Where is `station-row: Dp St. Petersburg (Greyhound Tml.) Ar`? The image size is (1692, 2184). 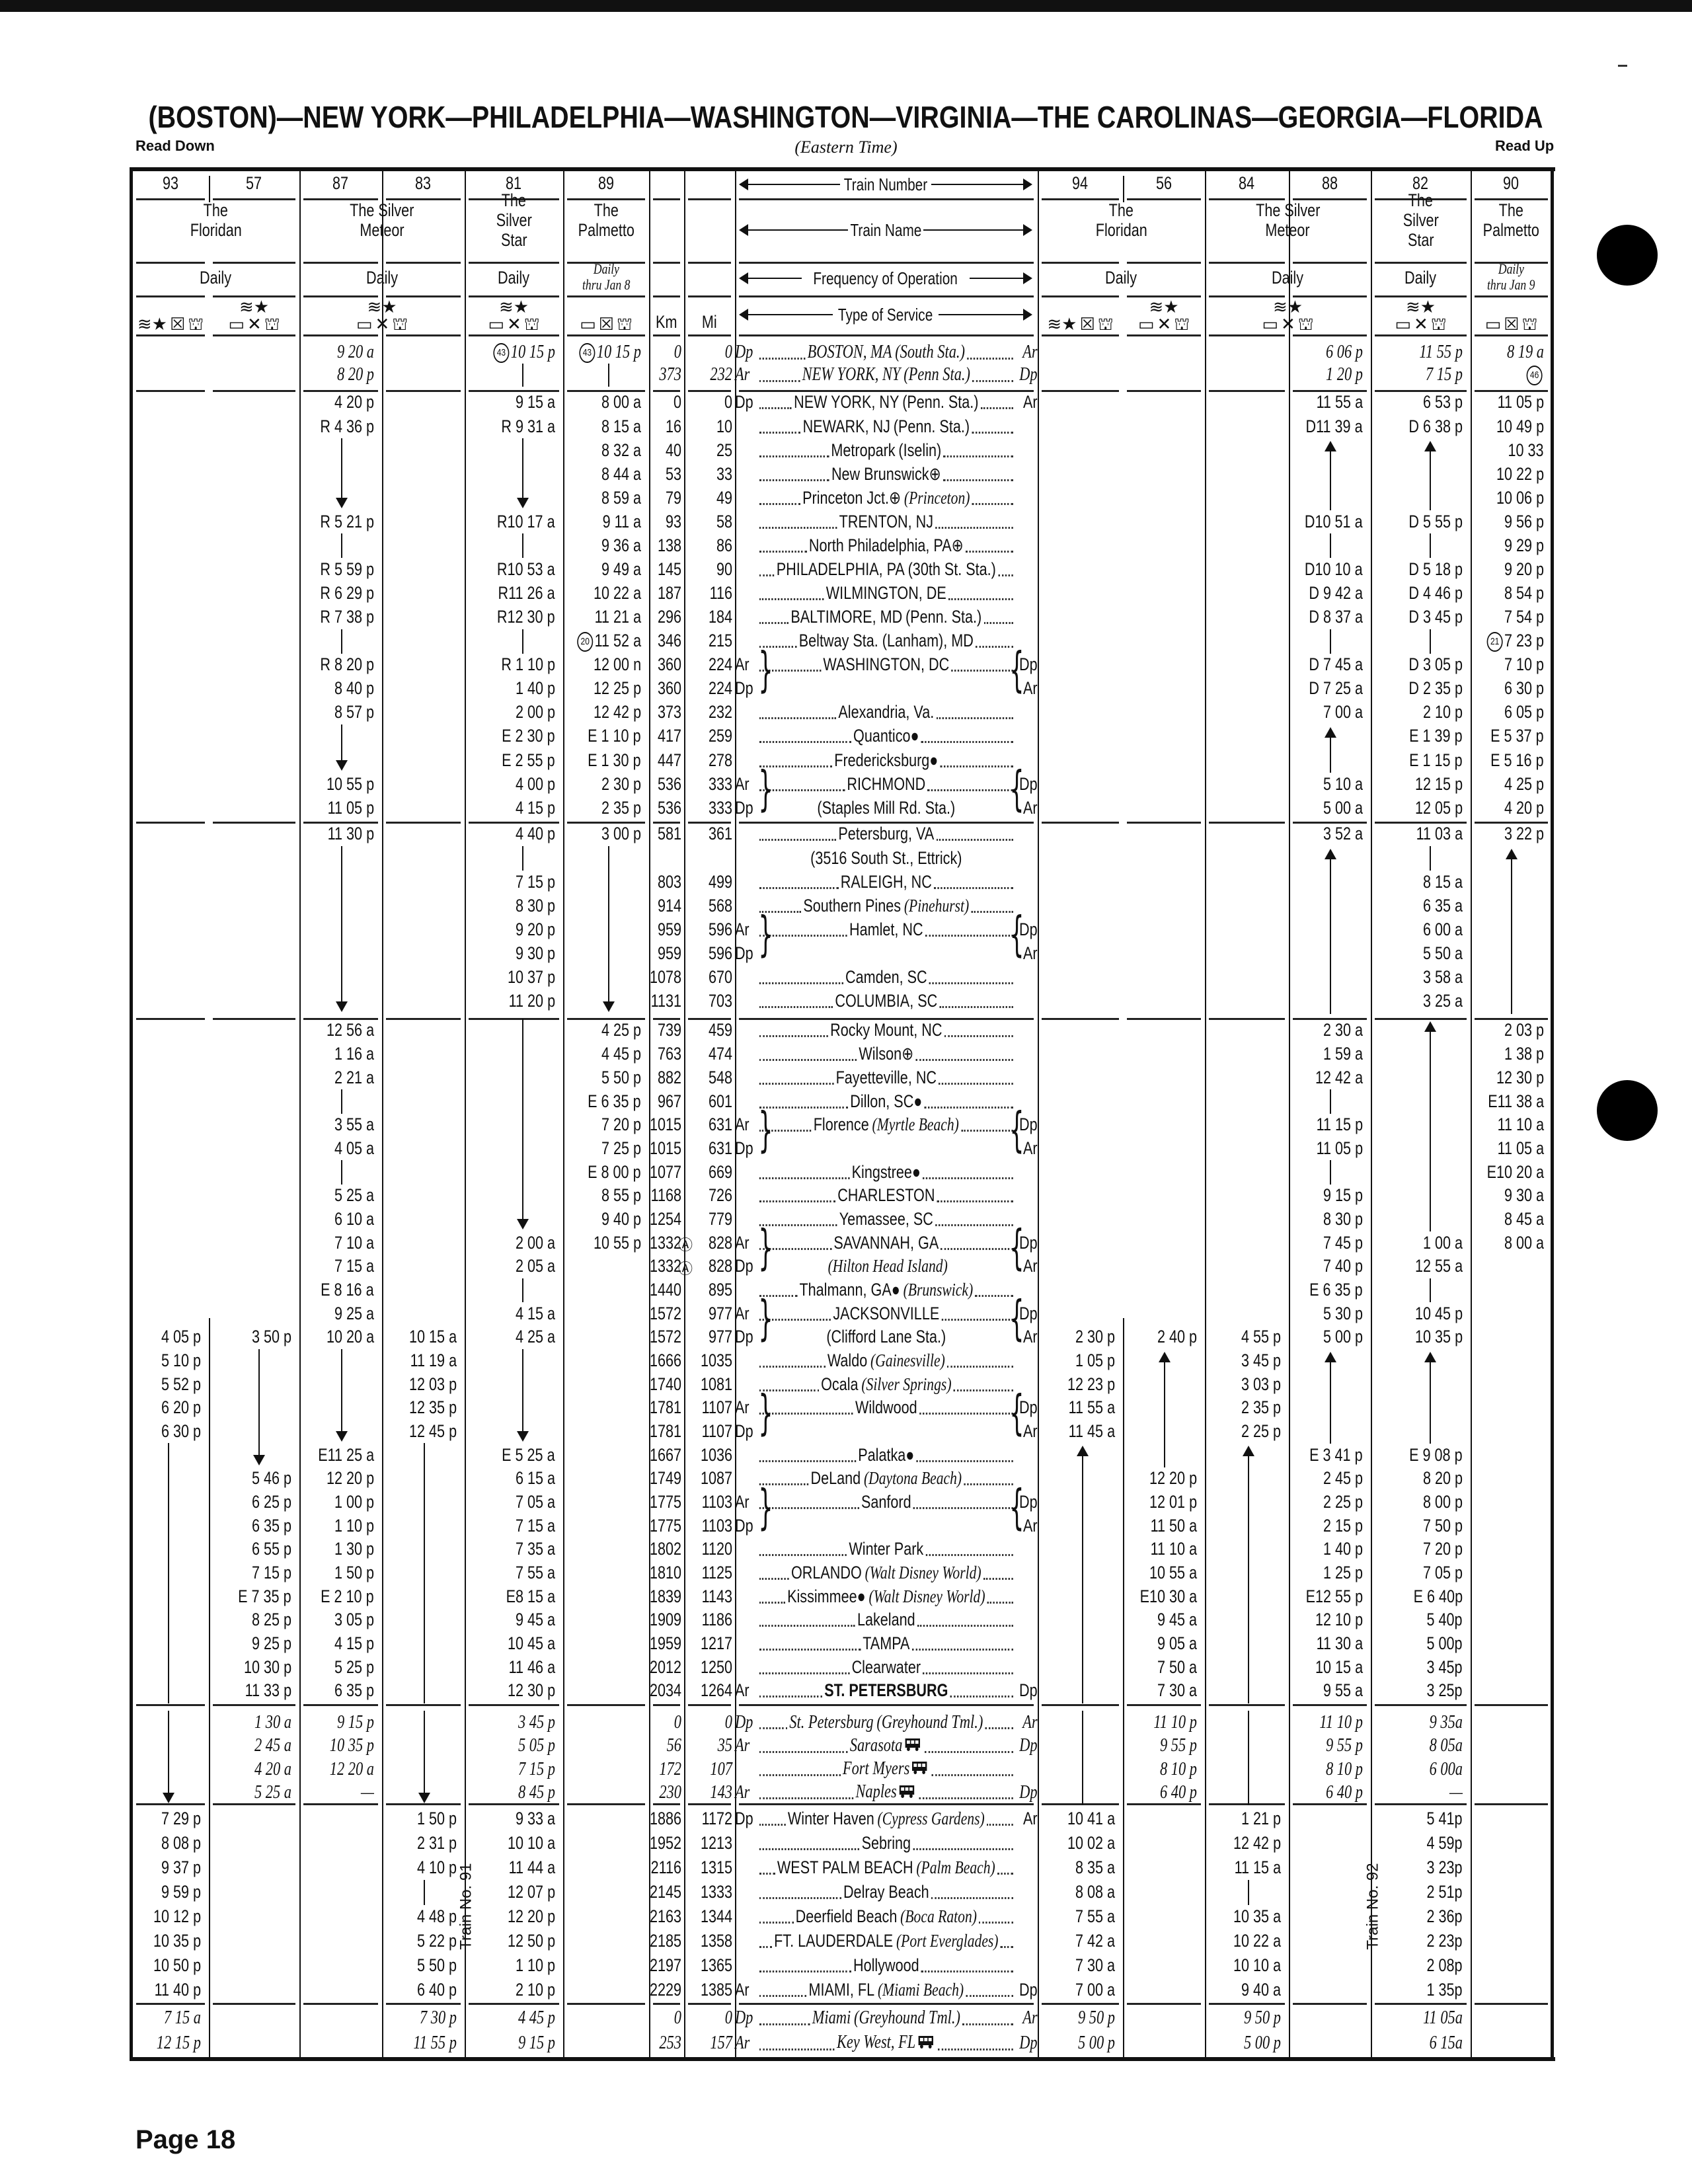 station-row: Dp St. Petersburg (Greyhound Tml.) Ar is located at coordinates (886, 1722).